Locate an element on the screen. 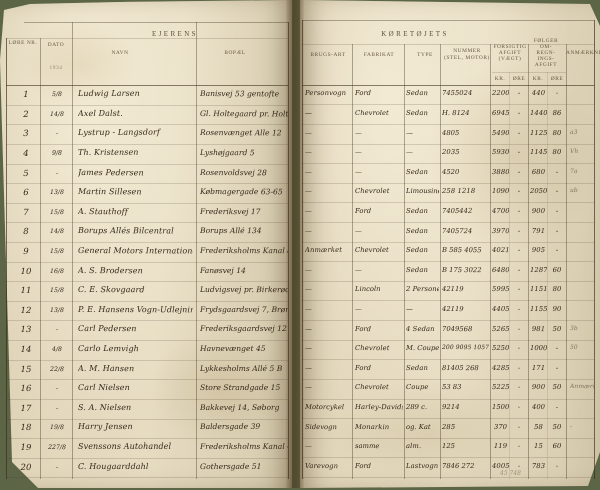 Image resolution: width=600 pixels, height=490 pixels. cell-value: Sedan is located at coordinates (416, 230).